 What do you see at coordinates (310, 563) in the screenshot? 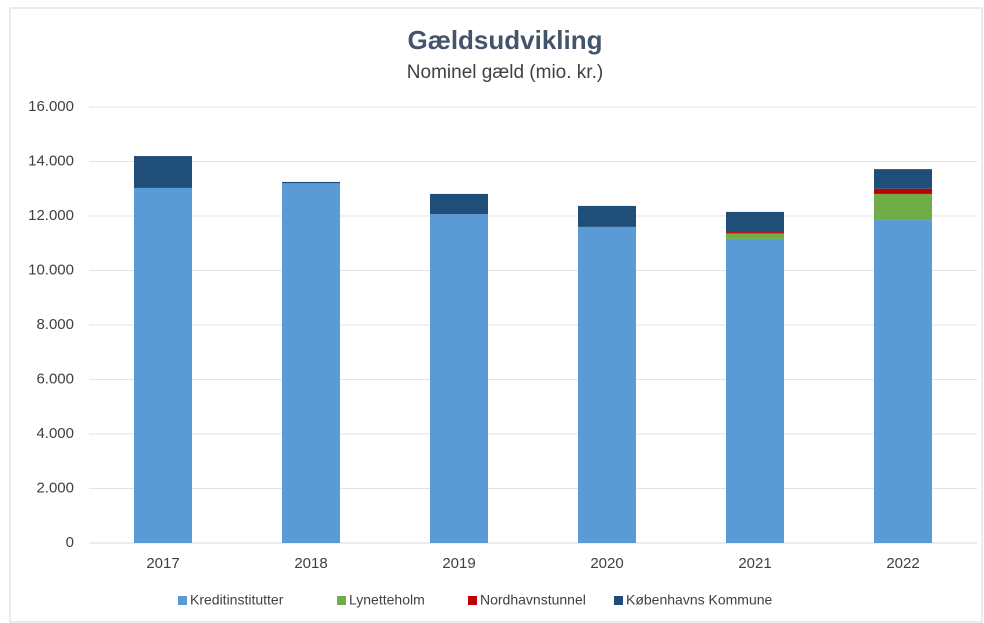
I see `x-tick-label: 2018` at bounding box center [310, 563].